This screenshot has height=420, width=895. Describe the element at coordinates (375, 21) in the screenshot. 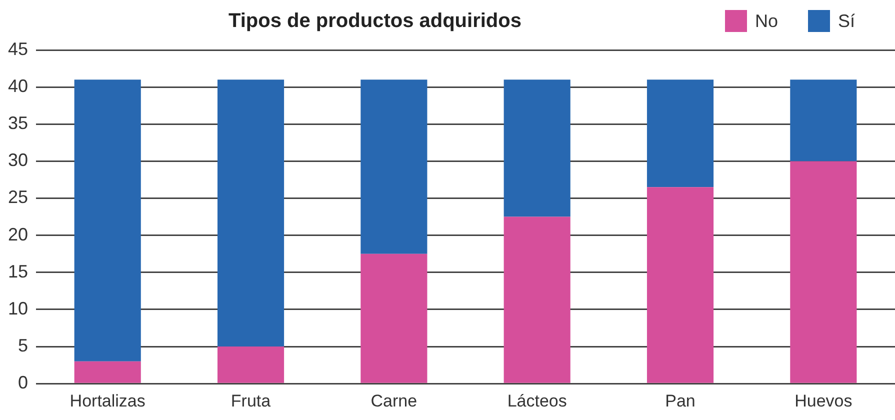

I see `chart-title: Tipos de productos adquiridos` at that location.